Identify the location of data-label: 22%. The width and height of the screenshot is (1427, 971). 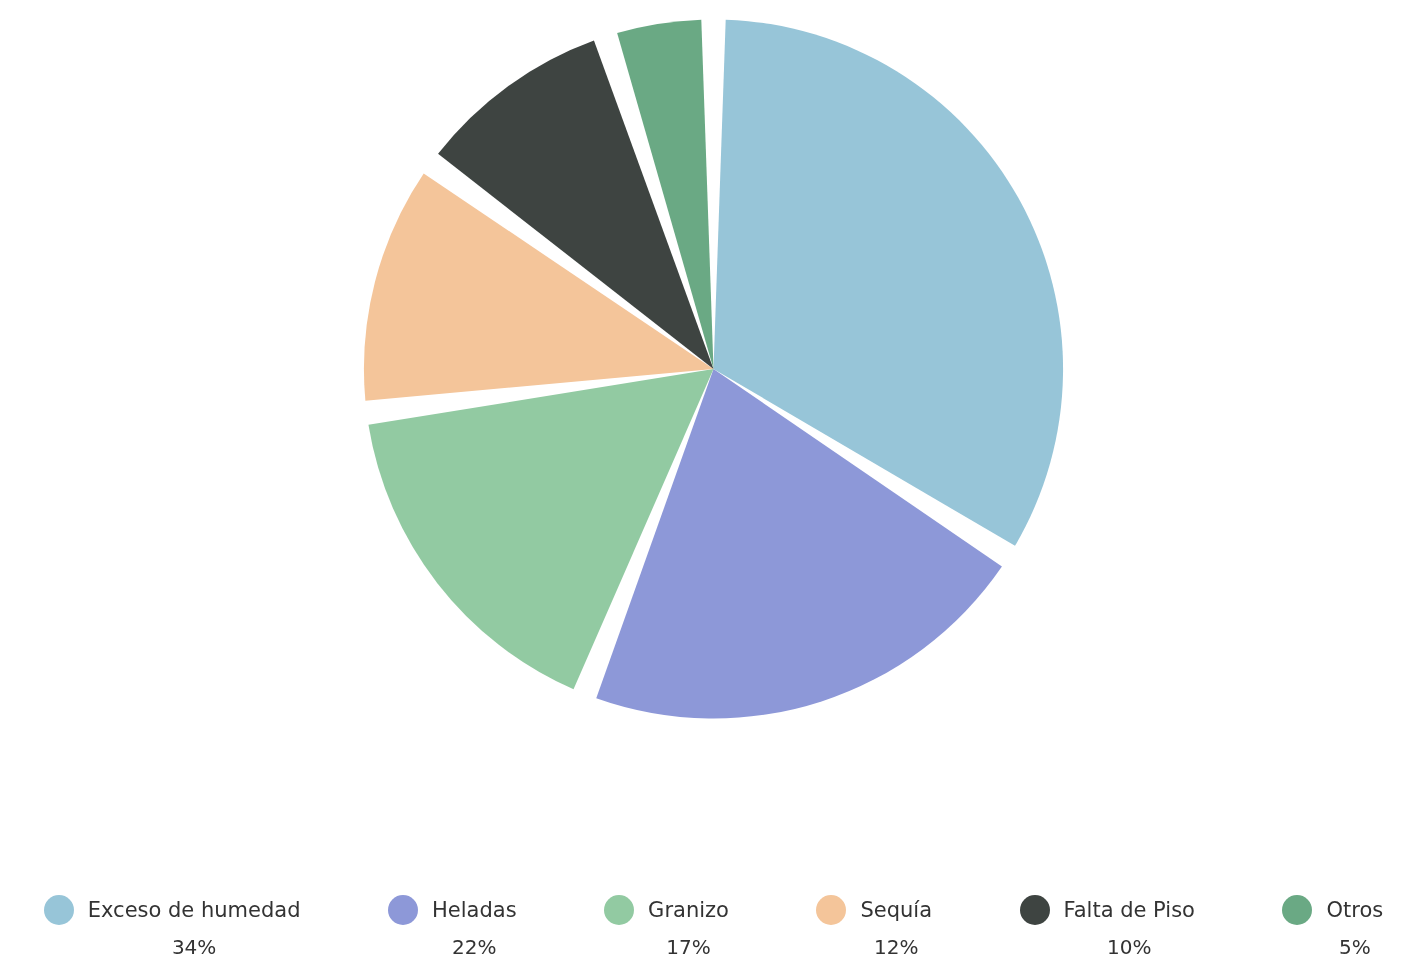
(474, 947).